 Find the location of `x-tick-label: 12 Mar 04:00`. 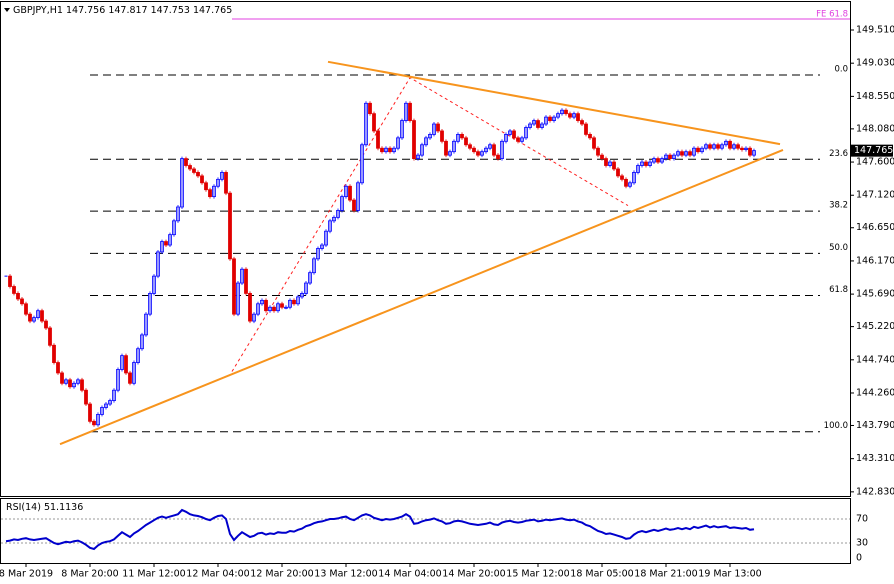

x-tick-label: 12 Mar 04:00 is located at coordinates (217, 574).